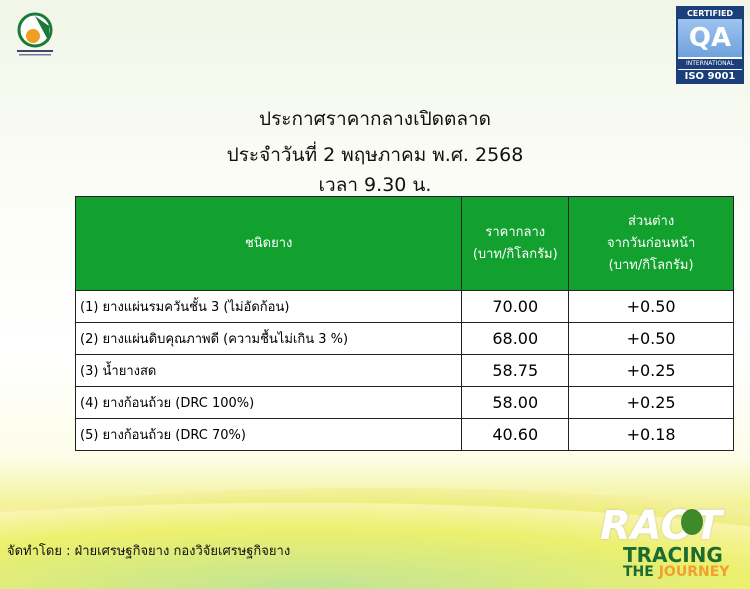 The width and height of the screenshot is (750, 589). Describe the element at coordinates (692, 522) in the screenshot. I see `tree-icon` at that location.